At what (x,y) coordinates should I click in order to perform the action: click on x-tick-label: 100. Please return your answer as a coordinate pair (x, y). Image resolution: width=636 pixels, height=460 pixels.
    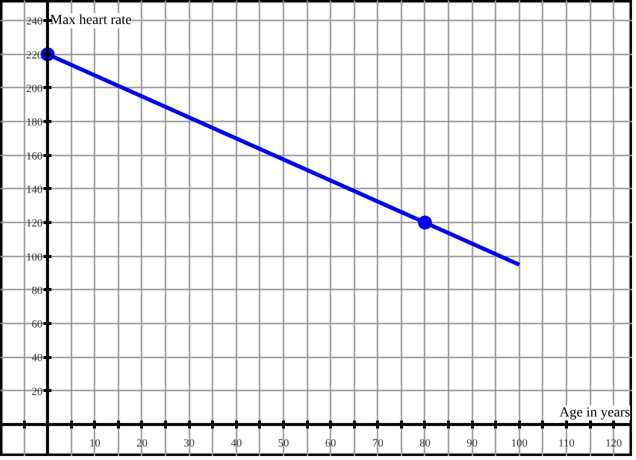
    Looking at the image, I should click on (519, 444).